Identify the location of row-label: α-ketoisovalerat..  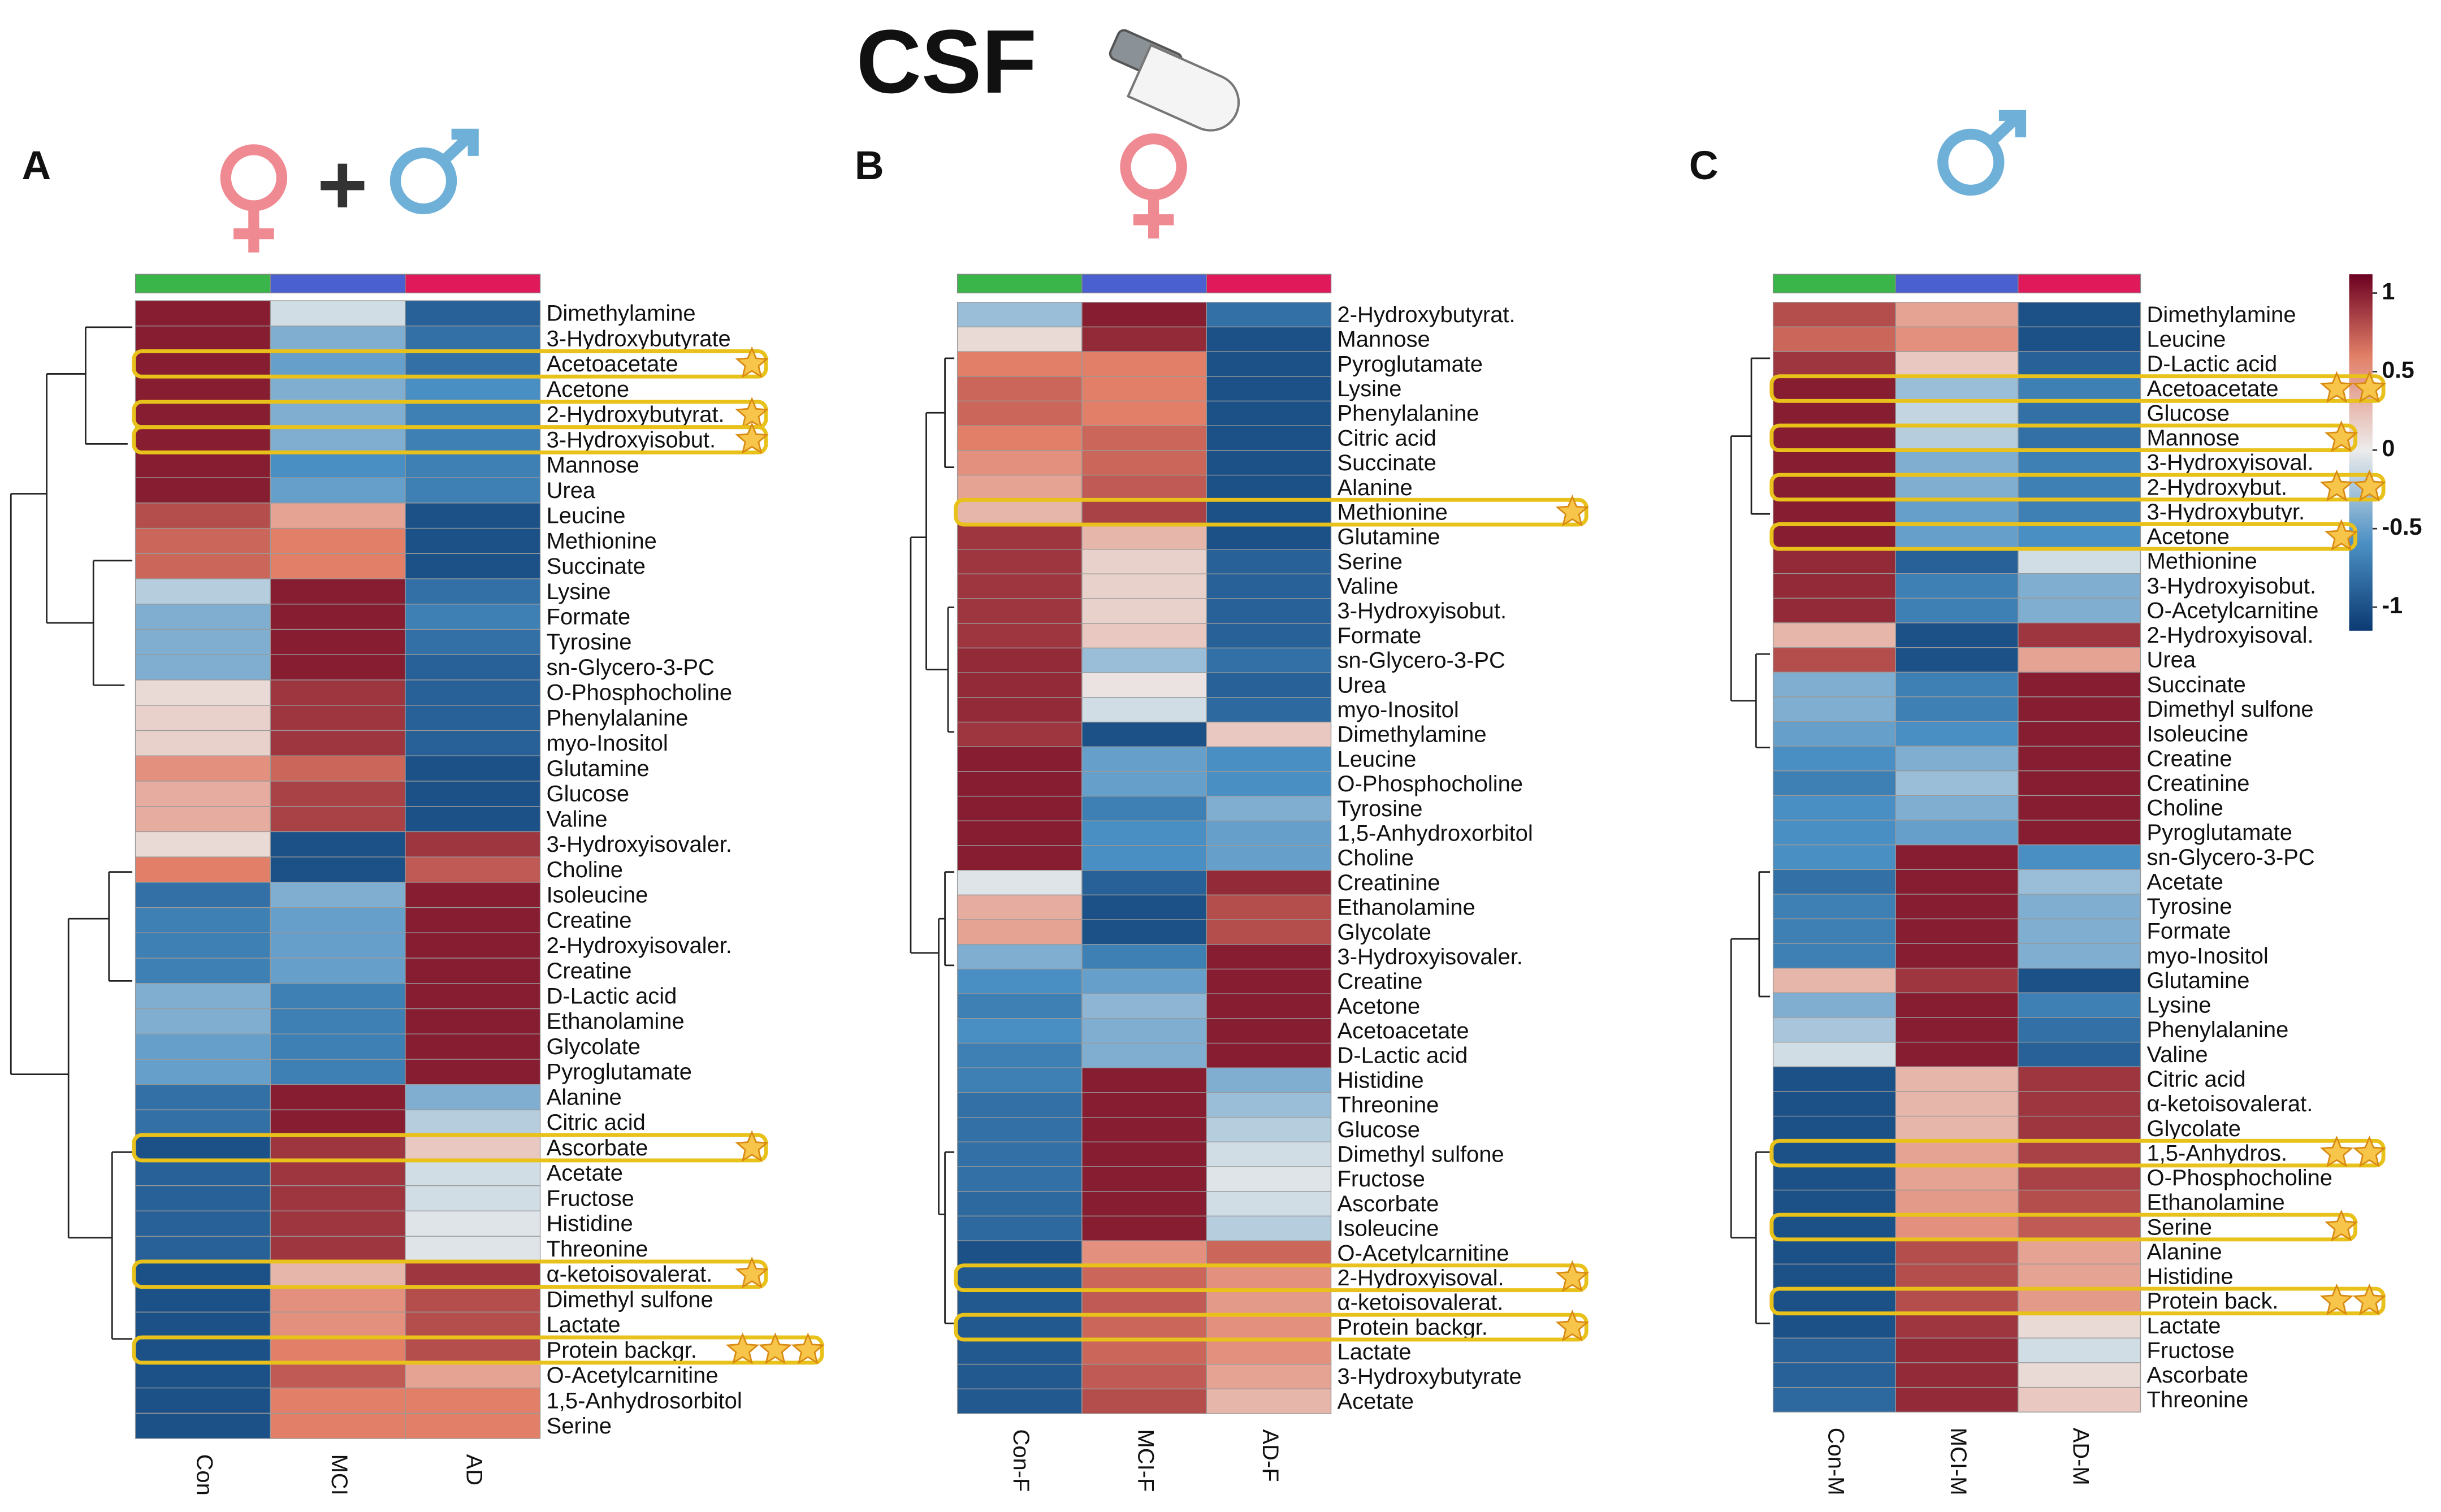
(630, 1274).